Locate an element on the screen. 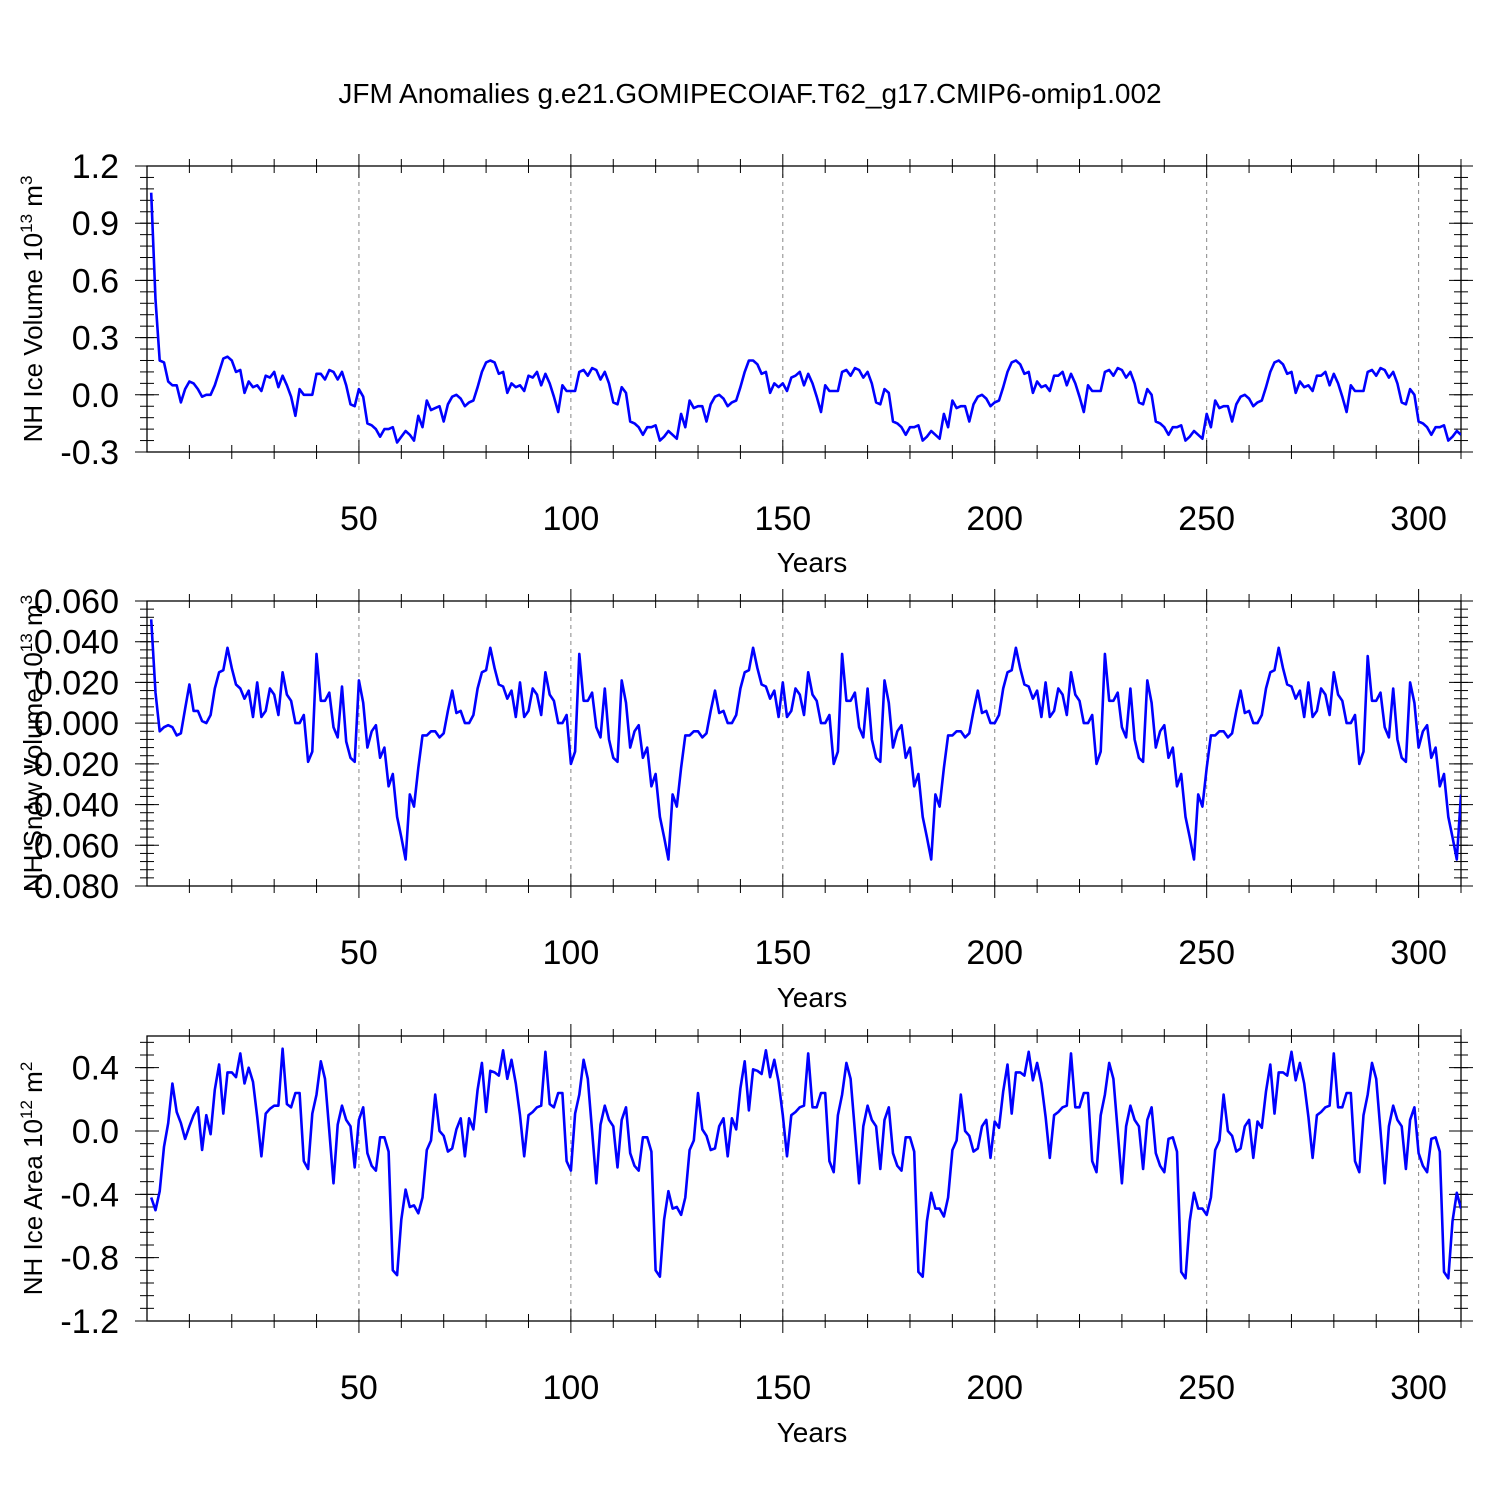 The image size is (1500, 1500). y-tick-label: 1.2 is located at coordinates (95, 167).